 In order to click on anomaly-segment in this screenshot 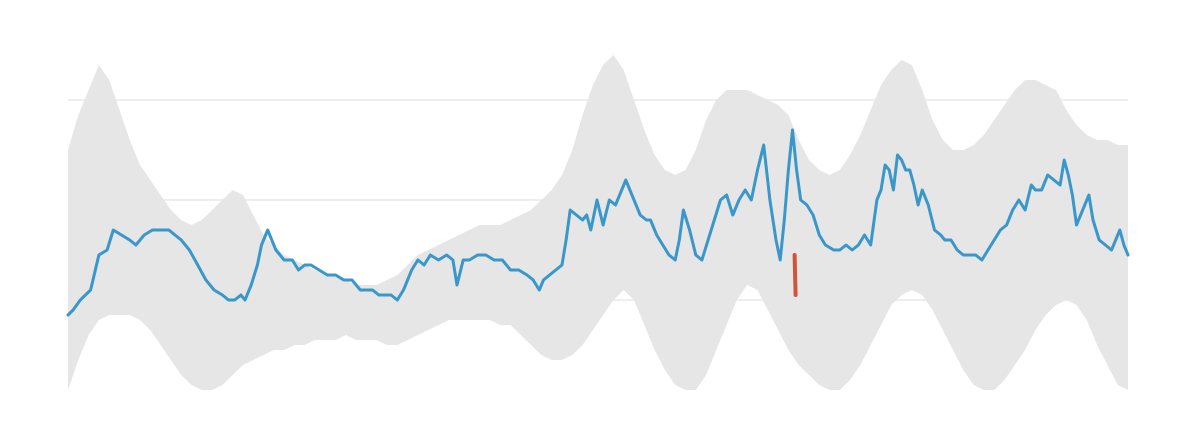, I will do `click(795, 275)`.